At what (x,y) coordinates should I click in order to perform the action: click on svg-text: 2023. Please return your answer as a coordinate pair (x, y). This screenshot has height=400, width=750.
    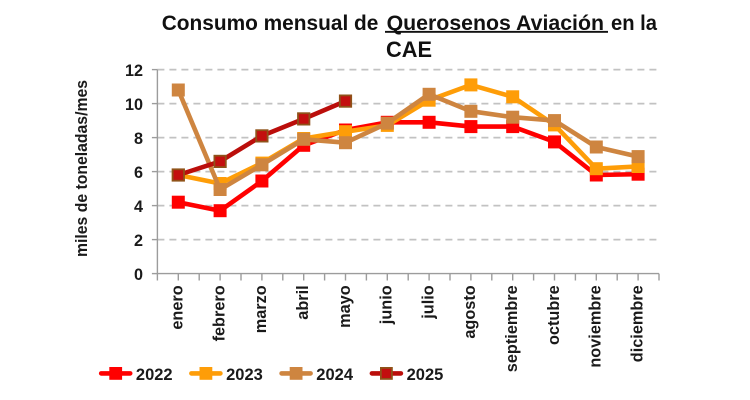
    Looking at the image, I should click on (244, 375).